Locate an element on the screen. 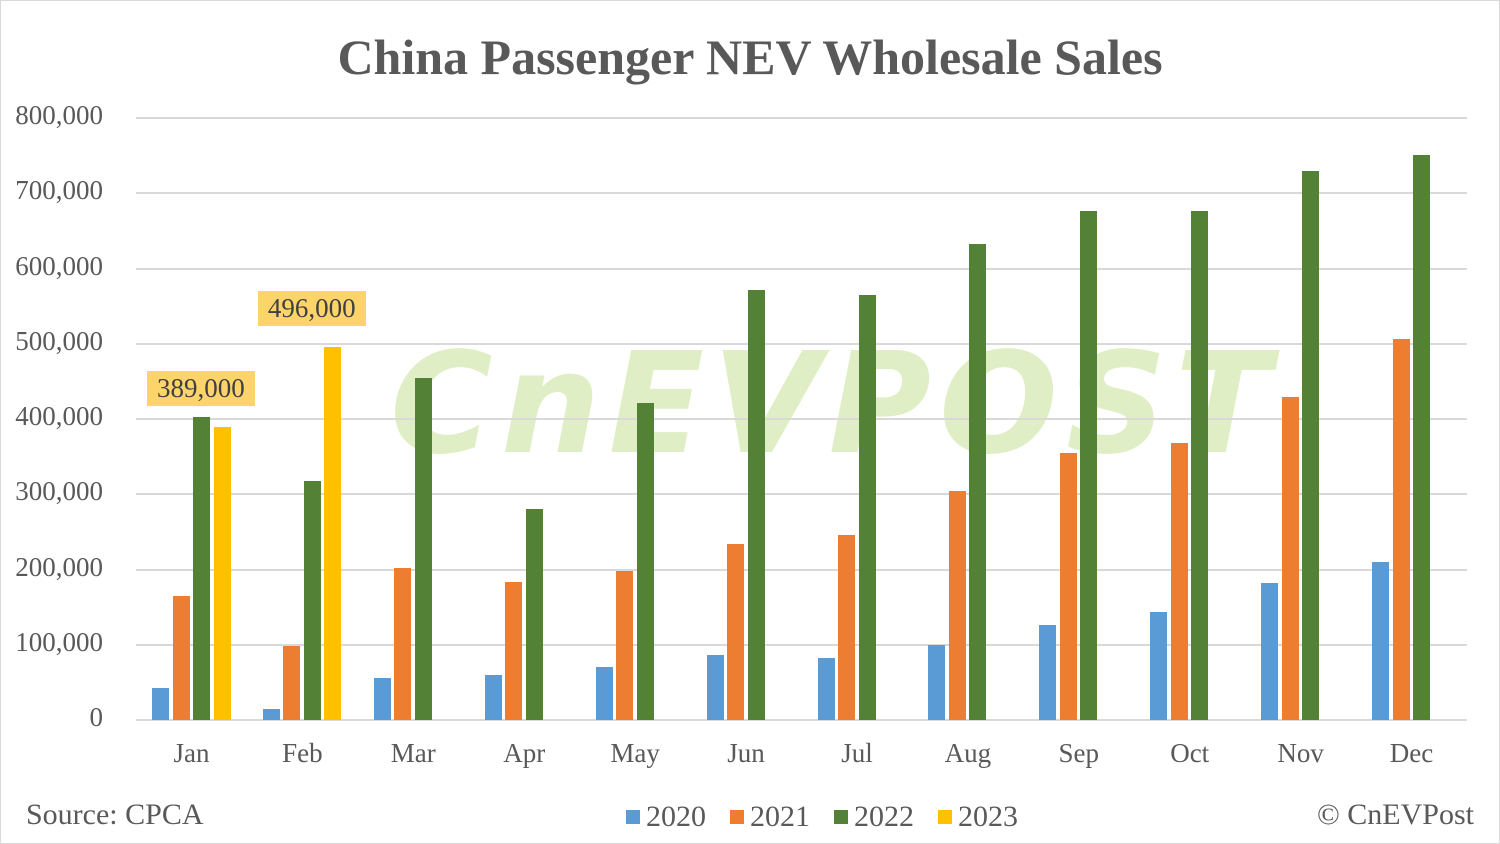  bar-2021-apr is located at coordinates (514, 651).